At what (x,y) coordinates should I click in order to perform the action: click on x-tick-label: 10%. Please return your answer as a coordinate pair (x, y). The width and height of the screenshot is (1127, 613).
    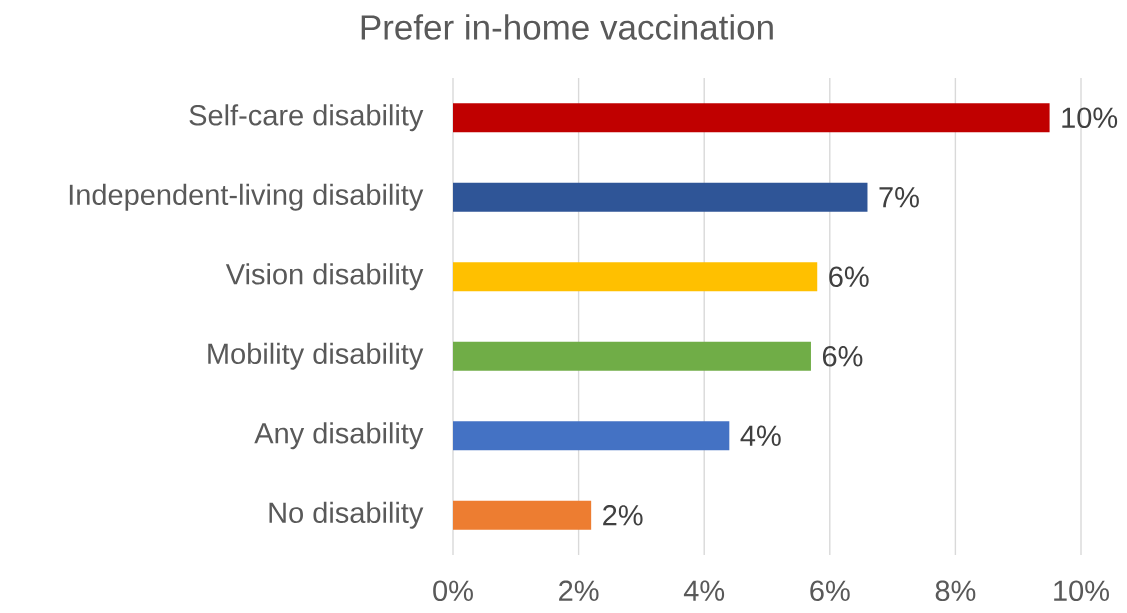
    Looking at the image, I should click on (1081, 591).